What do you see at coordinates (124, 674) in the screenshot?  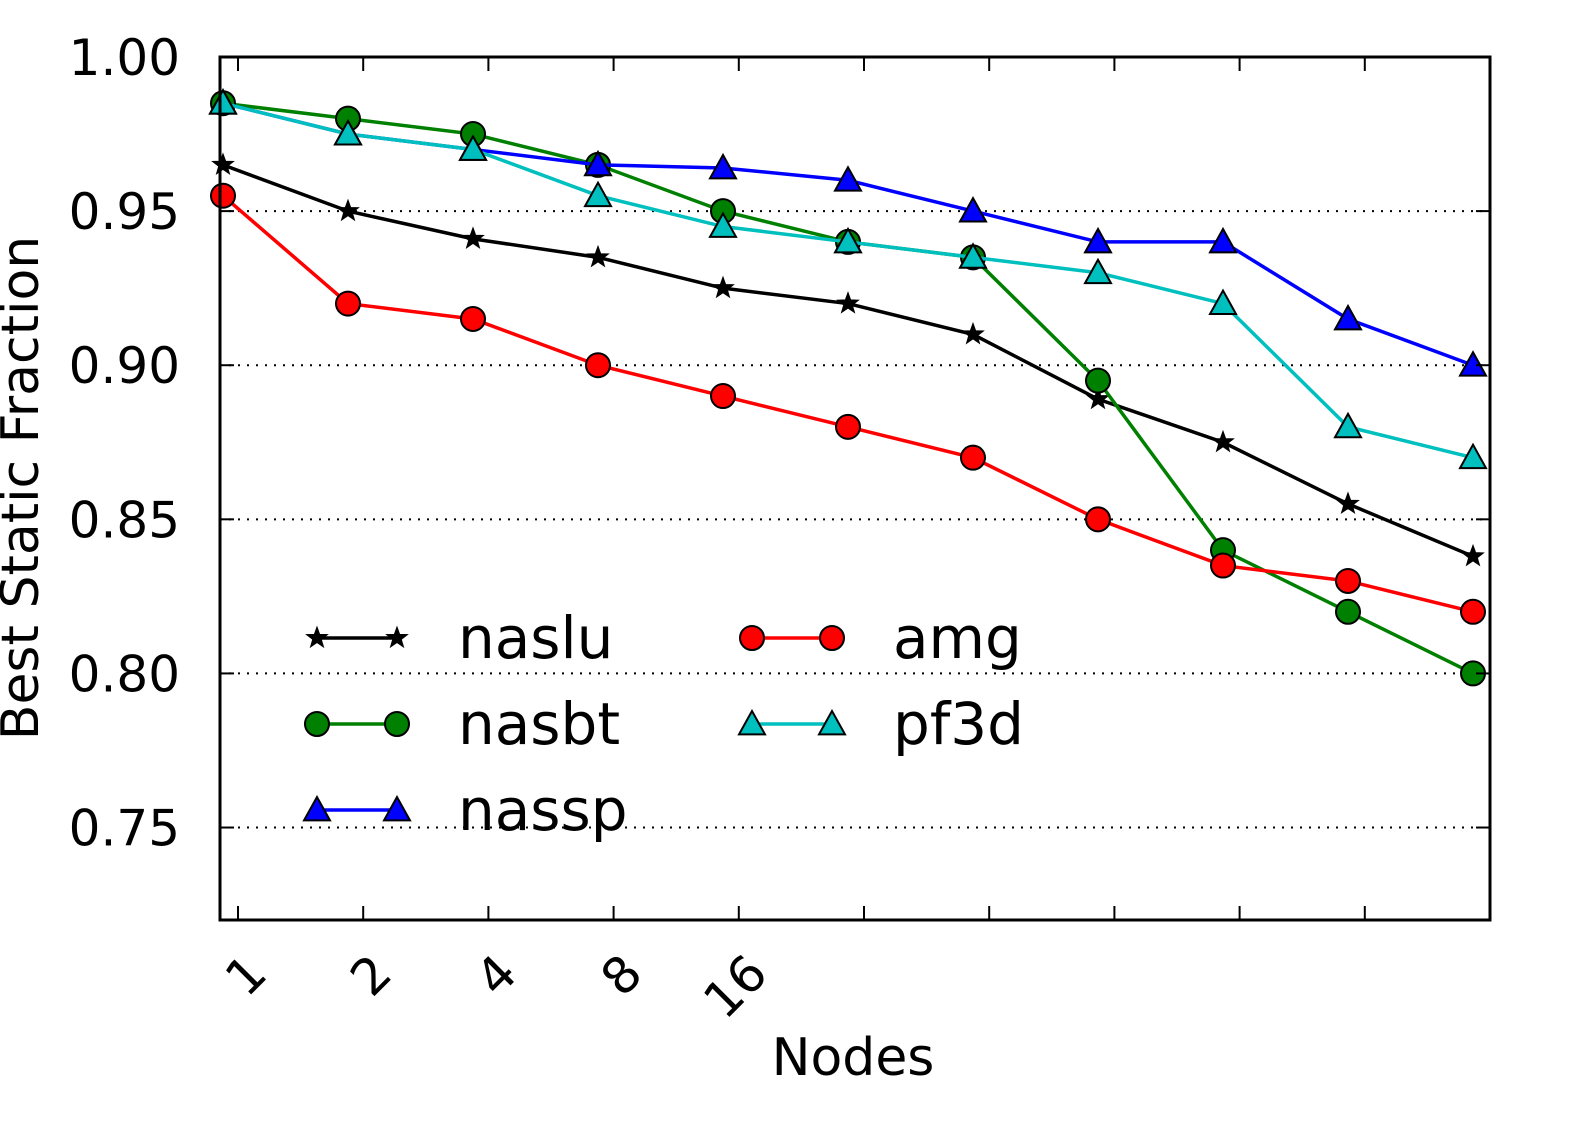 I see `y-tick-label: 0.80` at bounding box center [124, 674].